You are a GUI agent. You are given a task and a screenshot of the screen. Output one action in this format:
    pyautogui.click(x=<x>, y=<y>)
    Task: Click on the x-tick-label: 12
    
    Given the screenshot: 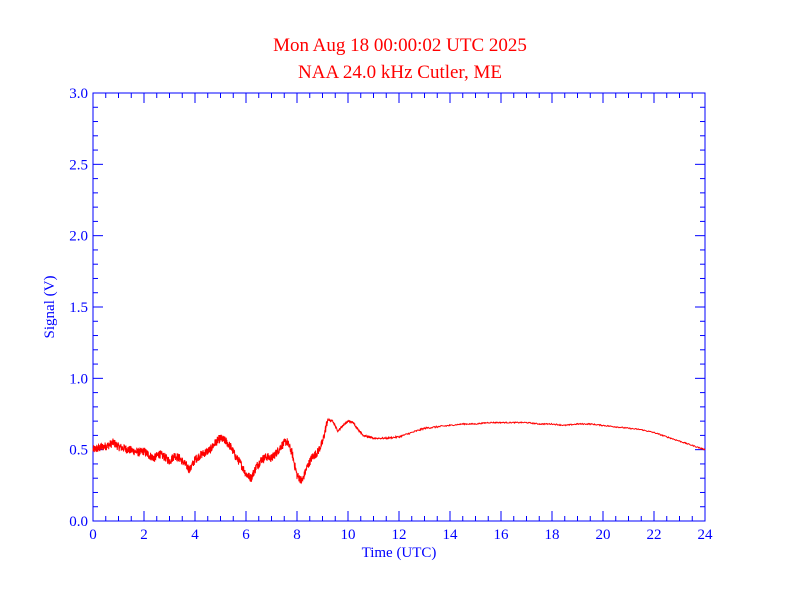 What is the action you would take?
    pyautogui.click(x=399, y=535)
    